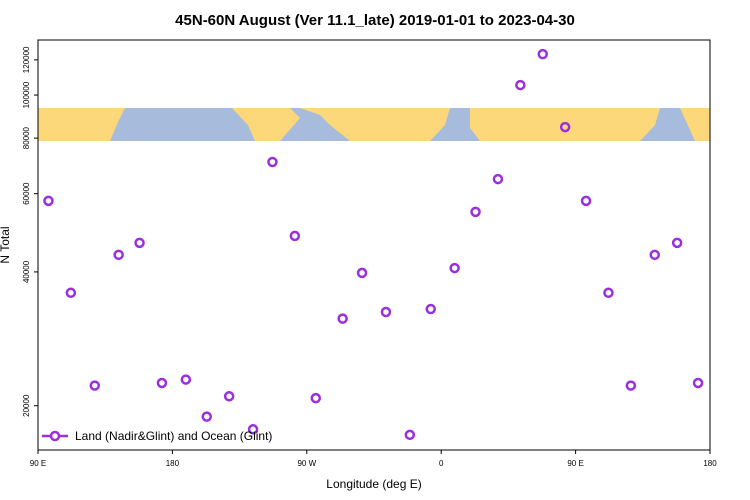  Describe the element at coordinates (373, 484) in the screenshot. I see `x-axis-label: Longitude (deg E)` at that location.